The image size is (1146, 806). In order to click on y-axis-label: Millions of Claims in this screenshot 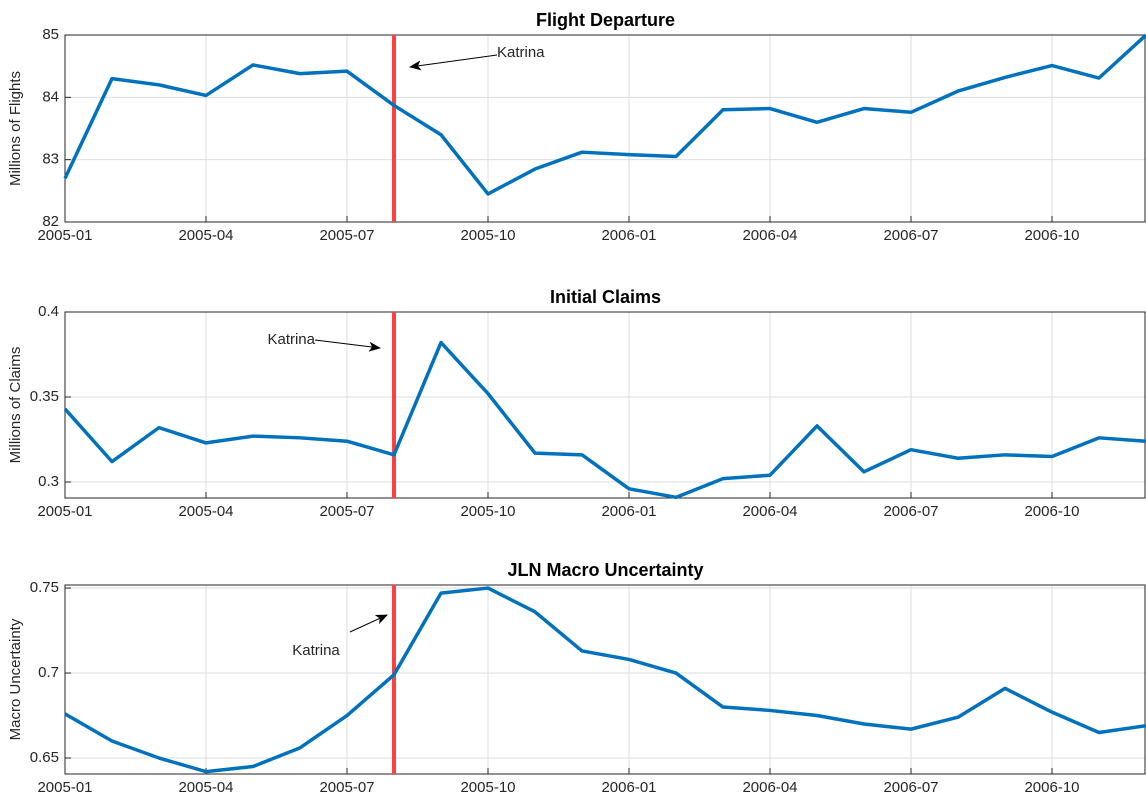, I will do `click(15, 405)`.